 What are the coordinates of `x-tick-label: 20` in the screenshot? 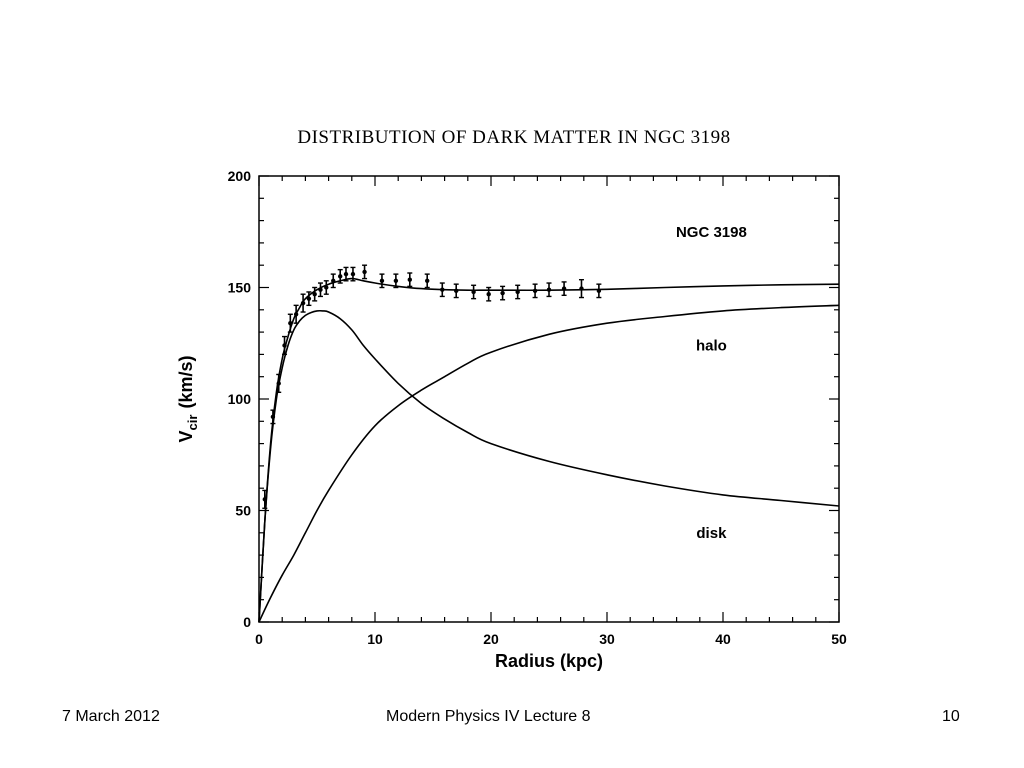 It's located at (491, 639).